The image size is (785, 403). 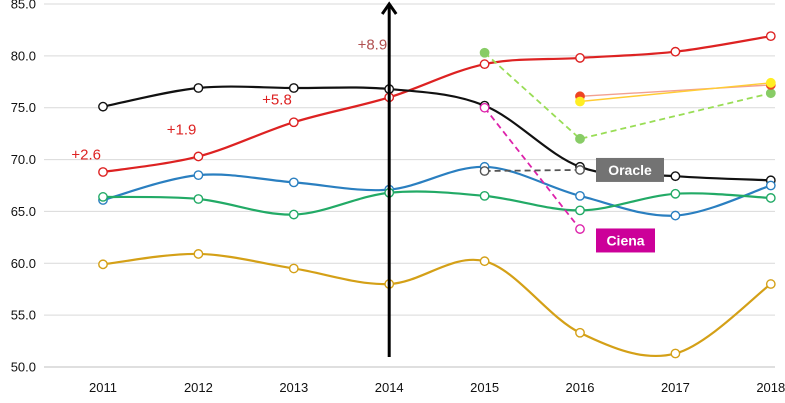 I want to click on x-tick-label: 2016, so click(x=580, y=387).